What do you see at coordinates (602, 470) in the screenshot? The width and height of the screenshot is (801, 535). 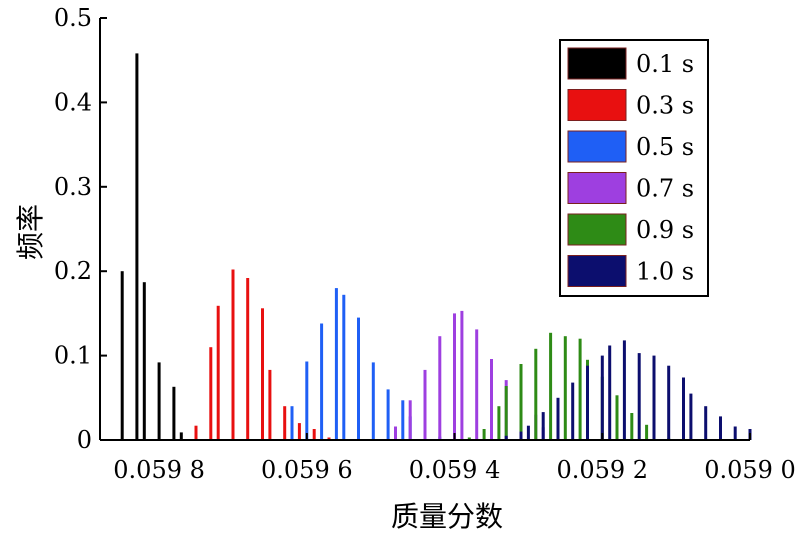 I see `x-tick-label: 0.059 2` at bounding box center [602, 470].